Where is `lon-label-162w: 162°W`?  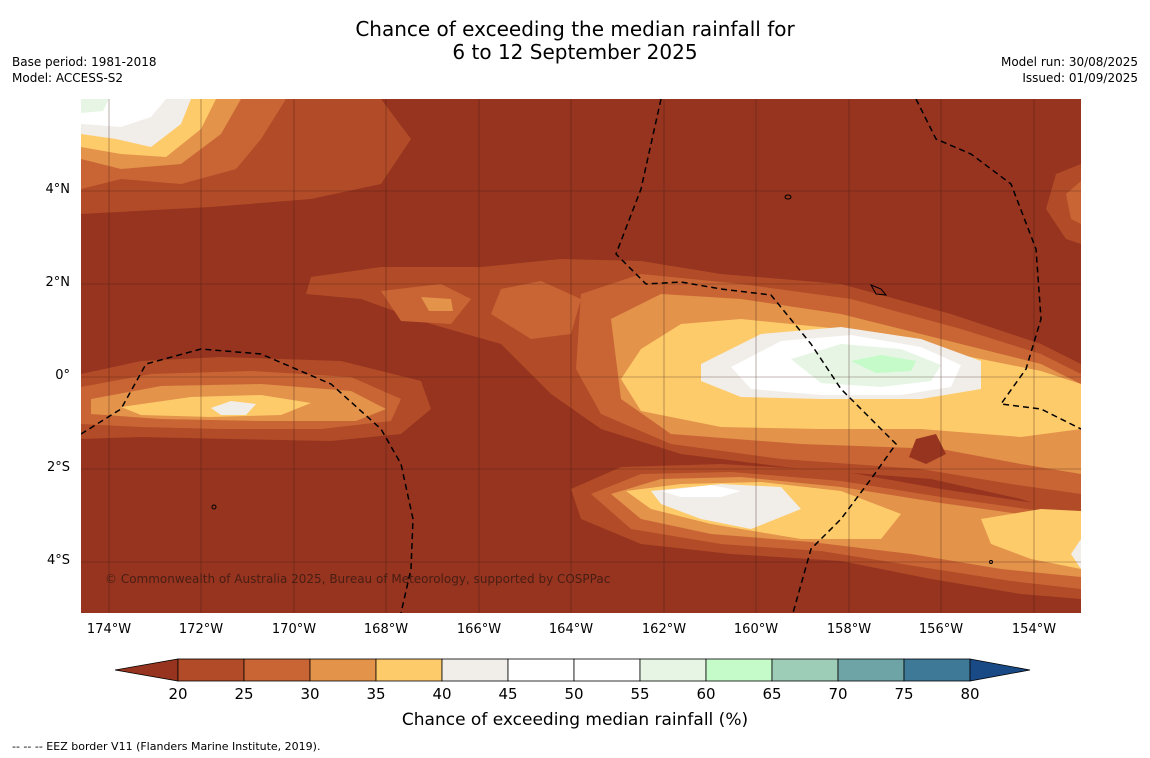
lon-label-162w: 162°W is located at coordinates (664, 629).